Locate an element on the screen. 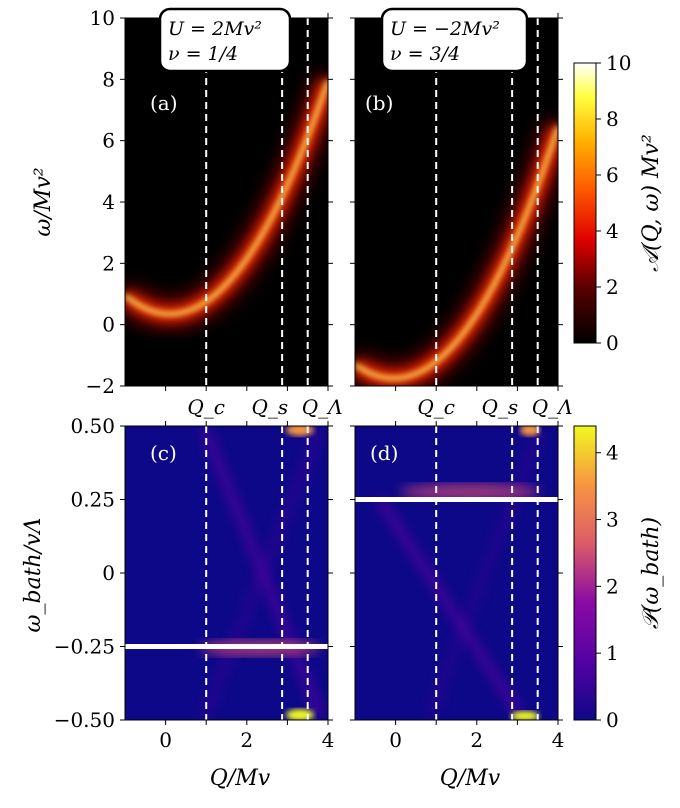 The width and height of the screenshot is (680, 808). panel-b-annotation-line2: ν = 3/4 is located at coordinates (425, 54).